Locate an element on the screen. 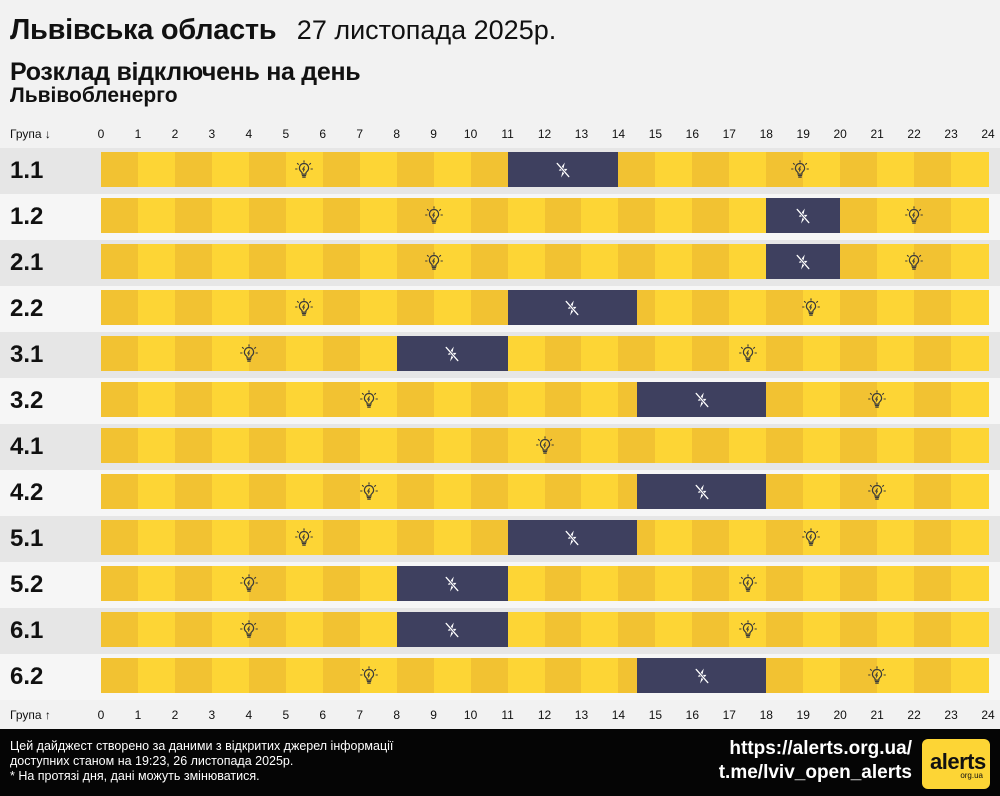 This screenshot has width=1000, height=796. hour-tick: 20 is located at coordinates (840, 134).